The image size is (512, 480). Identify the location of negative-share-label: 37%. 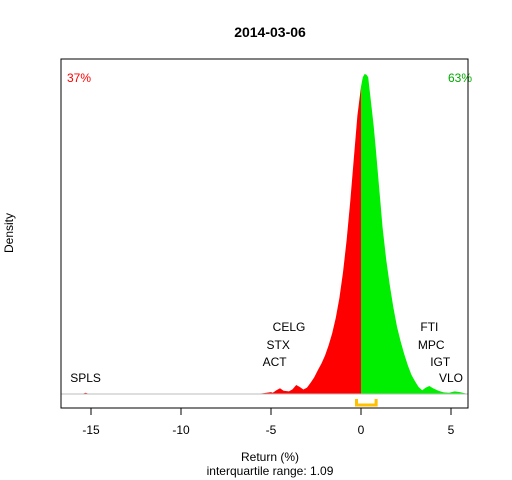
(79, 78).